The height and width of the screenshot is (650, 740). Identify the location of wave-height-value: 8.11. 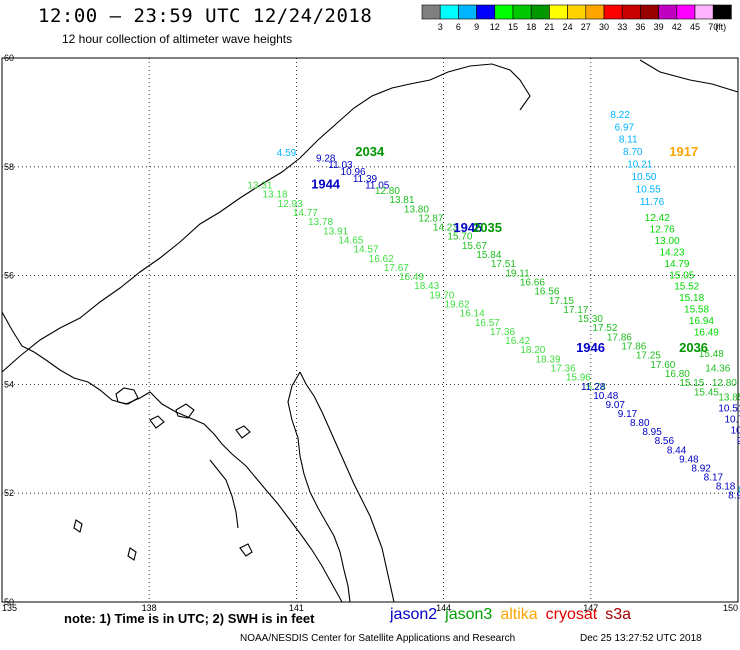
(628, 140).